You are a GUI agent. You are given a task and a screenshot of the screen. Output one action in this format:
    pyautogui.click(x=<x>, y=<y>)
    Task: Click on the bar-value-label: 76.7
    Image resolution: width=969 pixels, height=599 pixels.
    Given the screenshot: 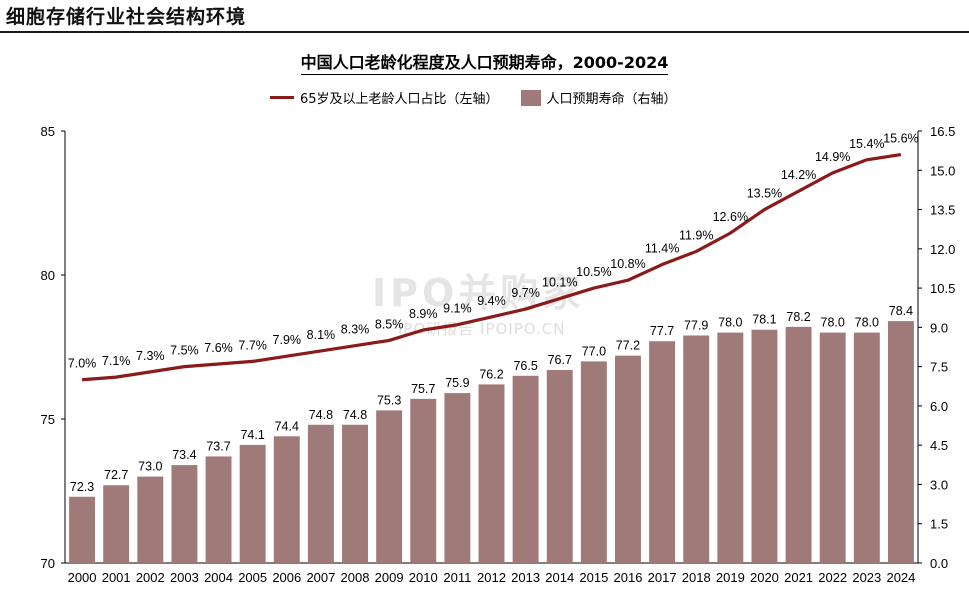 What is the action you would take?
    pyautogui.click(x=560, y=360)
    